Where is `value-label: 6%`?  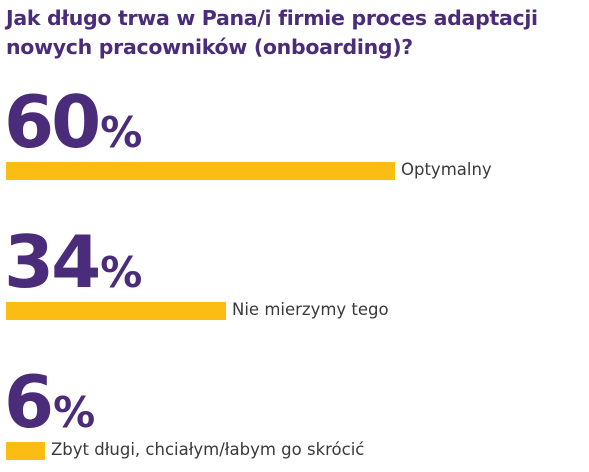
value-label: 6% is located at coordinates (49, 407).